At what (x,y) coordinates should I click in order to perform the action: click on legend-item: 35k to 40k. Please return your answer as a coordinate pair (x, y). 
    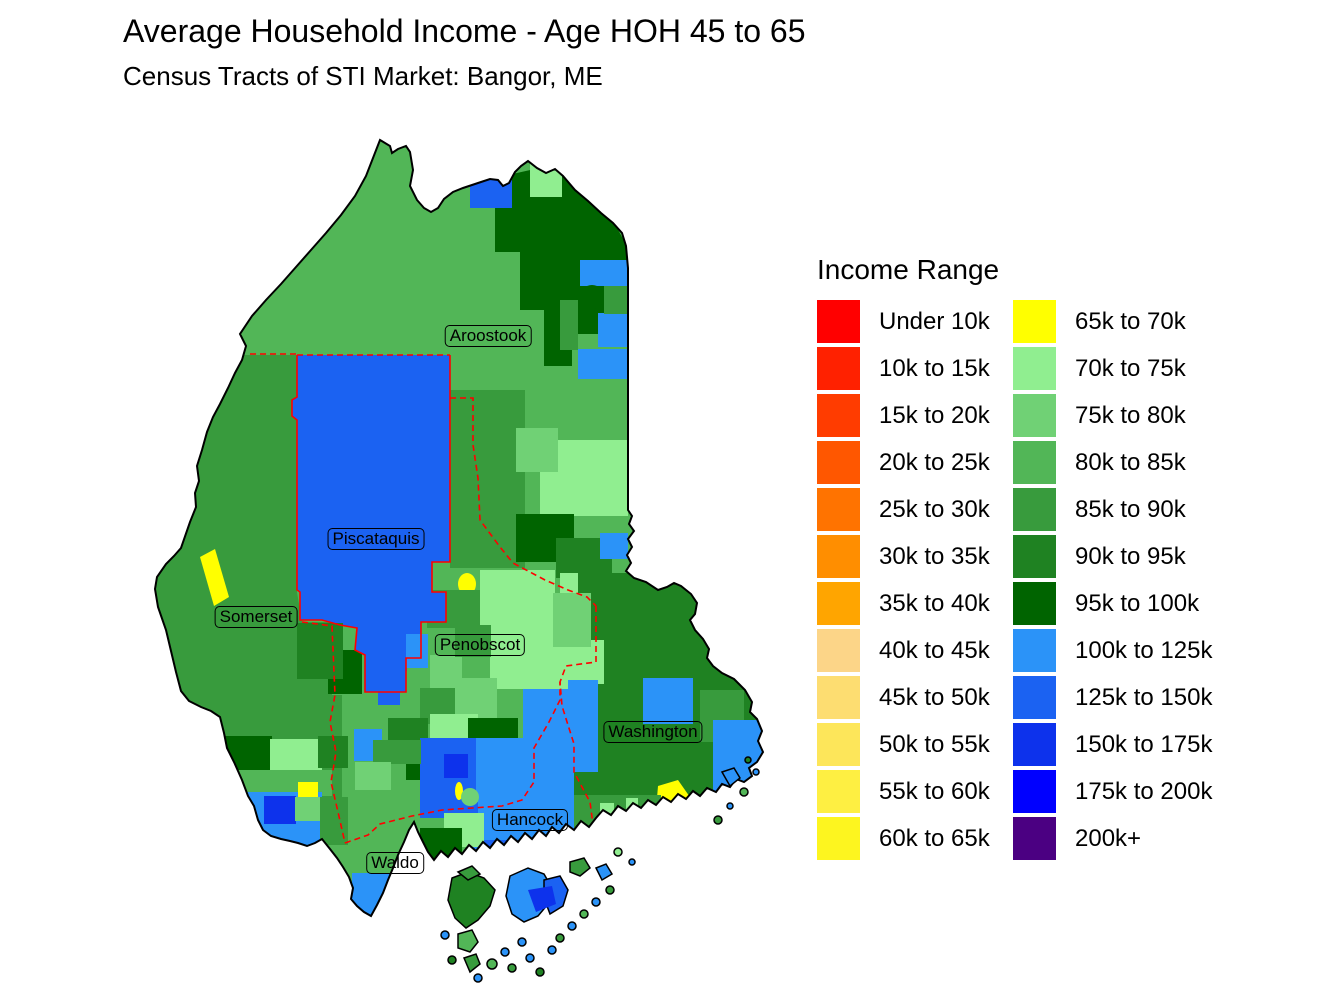
    Looking at the image, I should click on (903, 603).